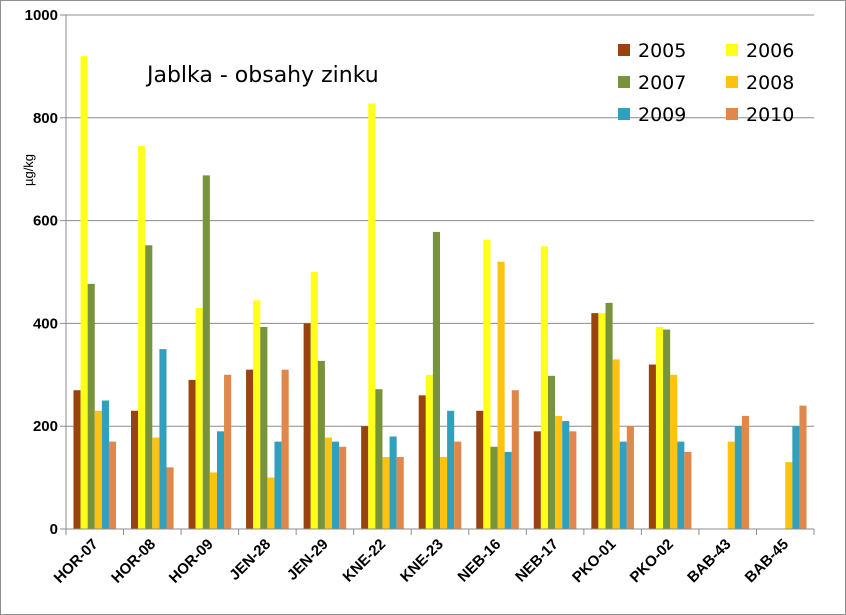  What do you see at coordinates (105, 464) in the screenshot?
I see `bar-hor-07-2009` at bounding box center [105, 464].